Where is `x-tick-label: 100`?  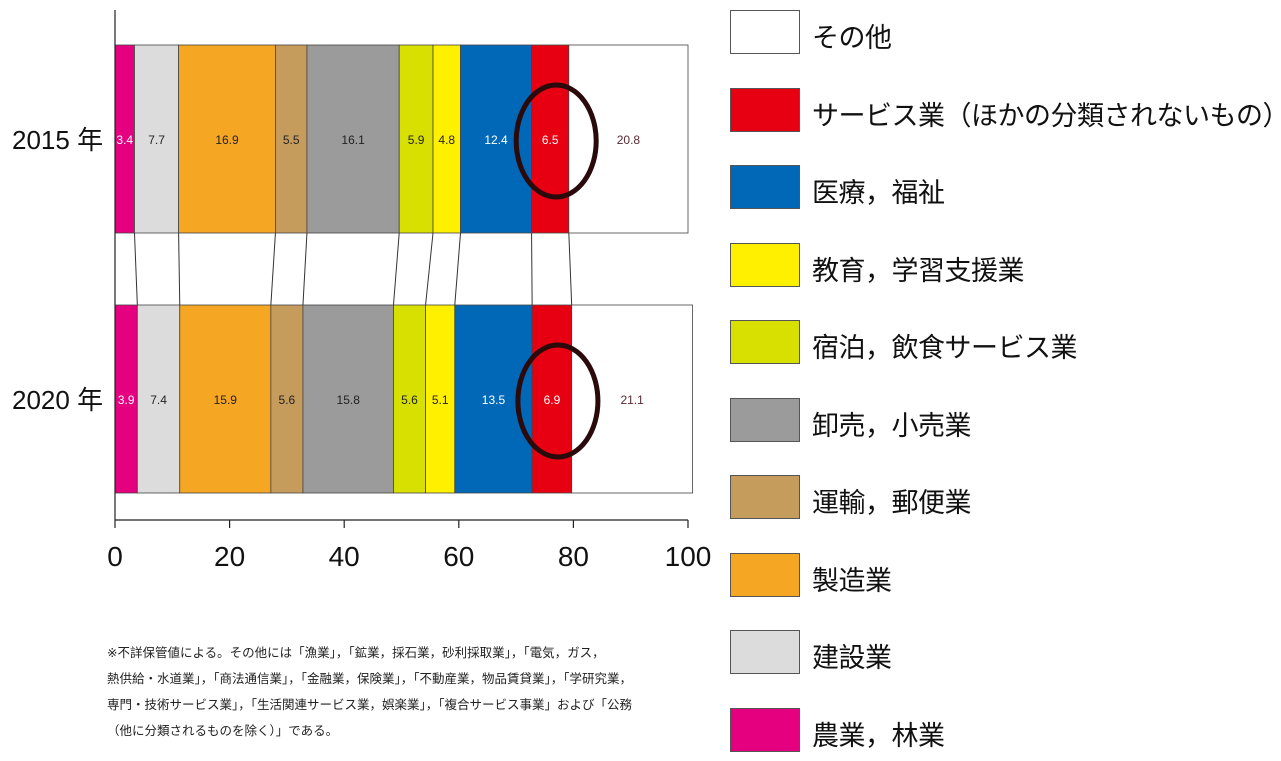
x-tick-label: 100 is located at coordinates (688, 556).